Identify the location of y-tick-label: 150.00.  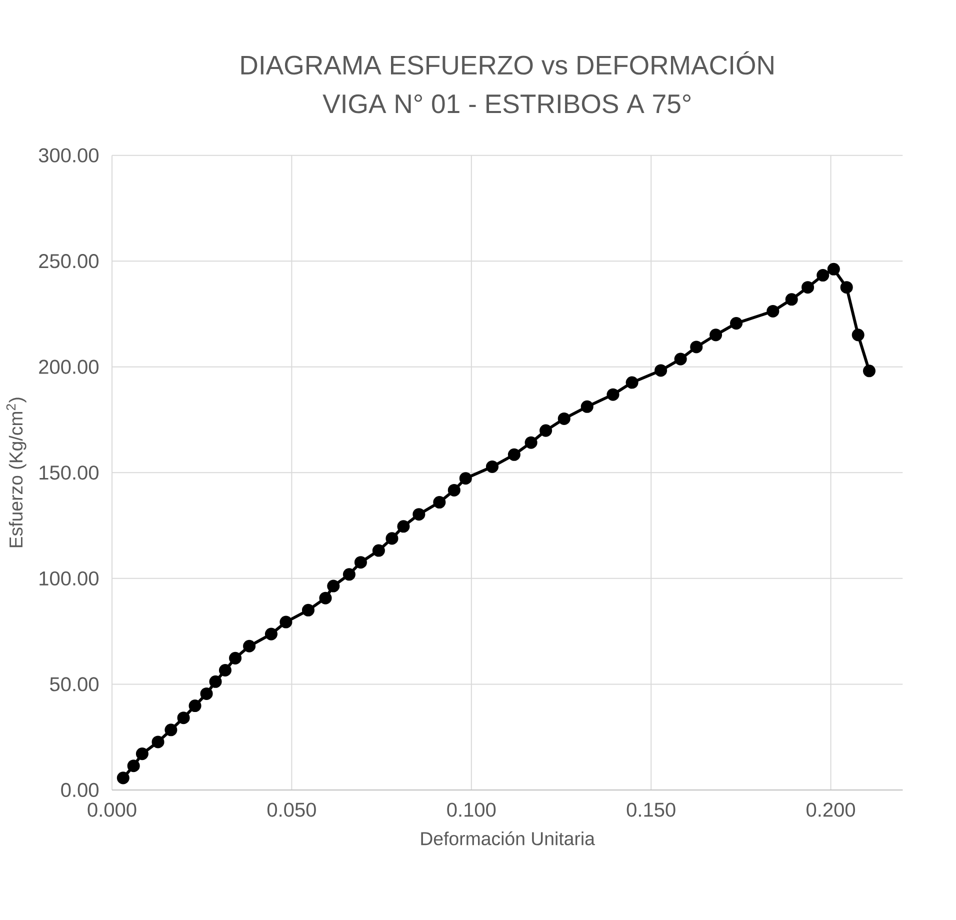
(69, 473).